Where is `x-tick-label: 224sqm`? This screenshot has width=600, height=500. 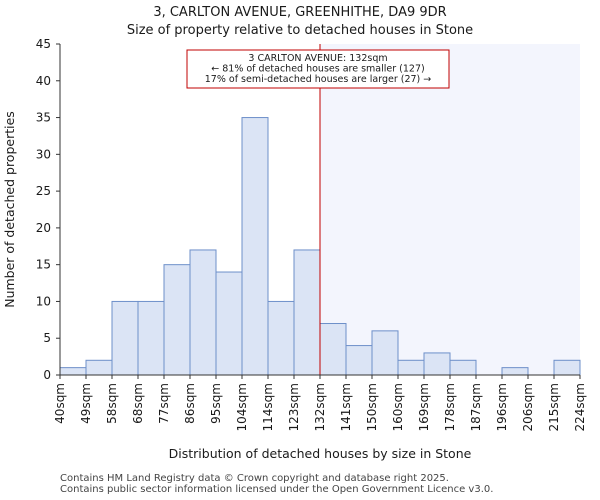 x-tick-label: 224sqm is located at coordinates (580, 407).